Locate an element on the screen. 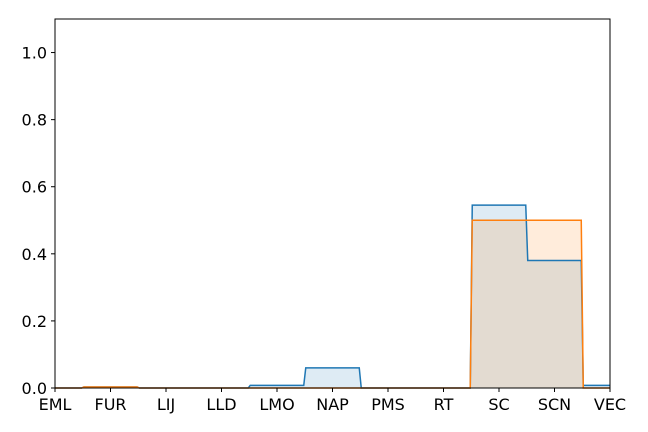  y-axis: 0.0 0.2 0.4 0.6 0.8 1.0 is located at coordinates (38, 221).